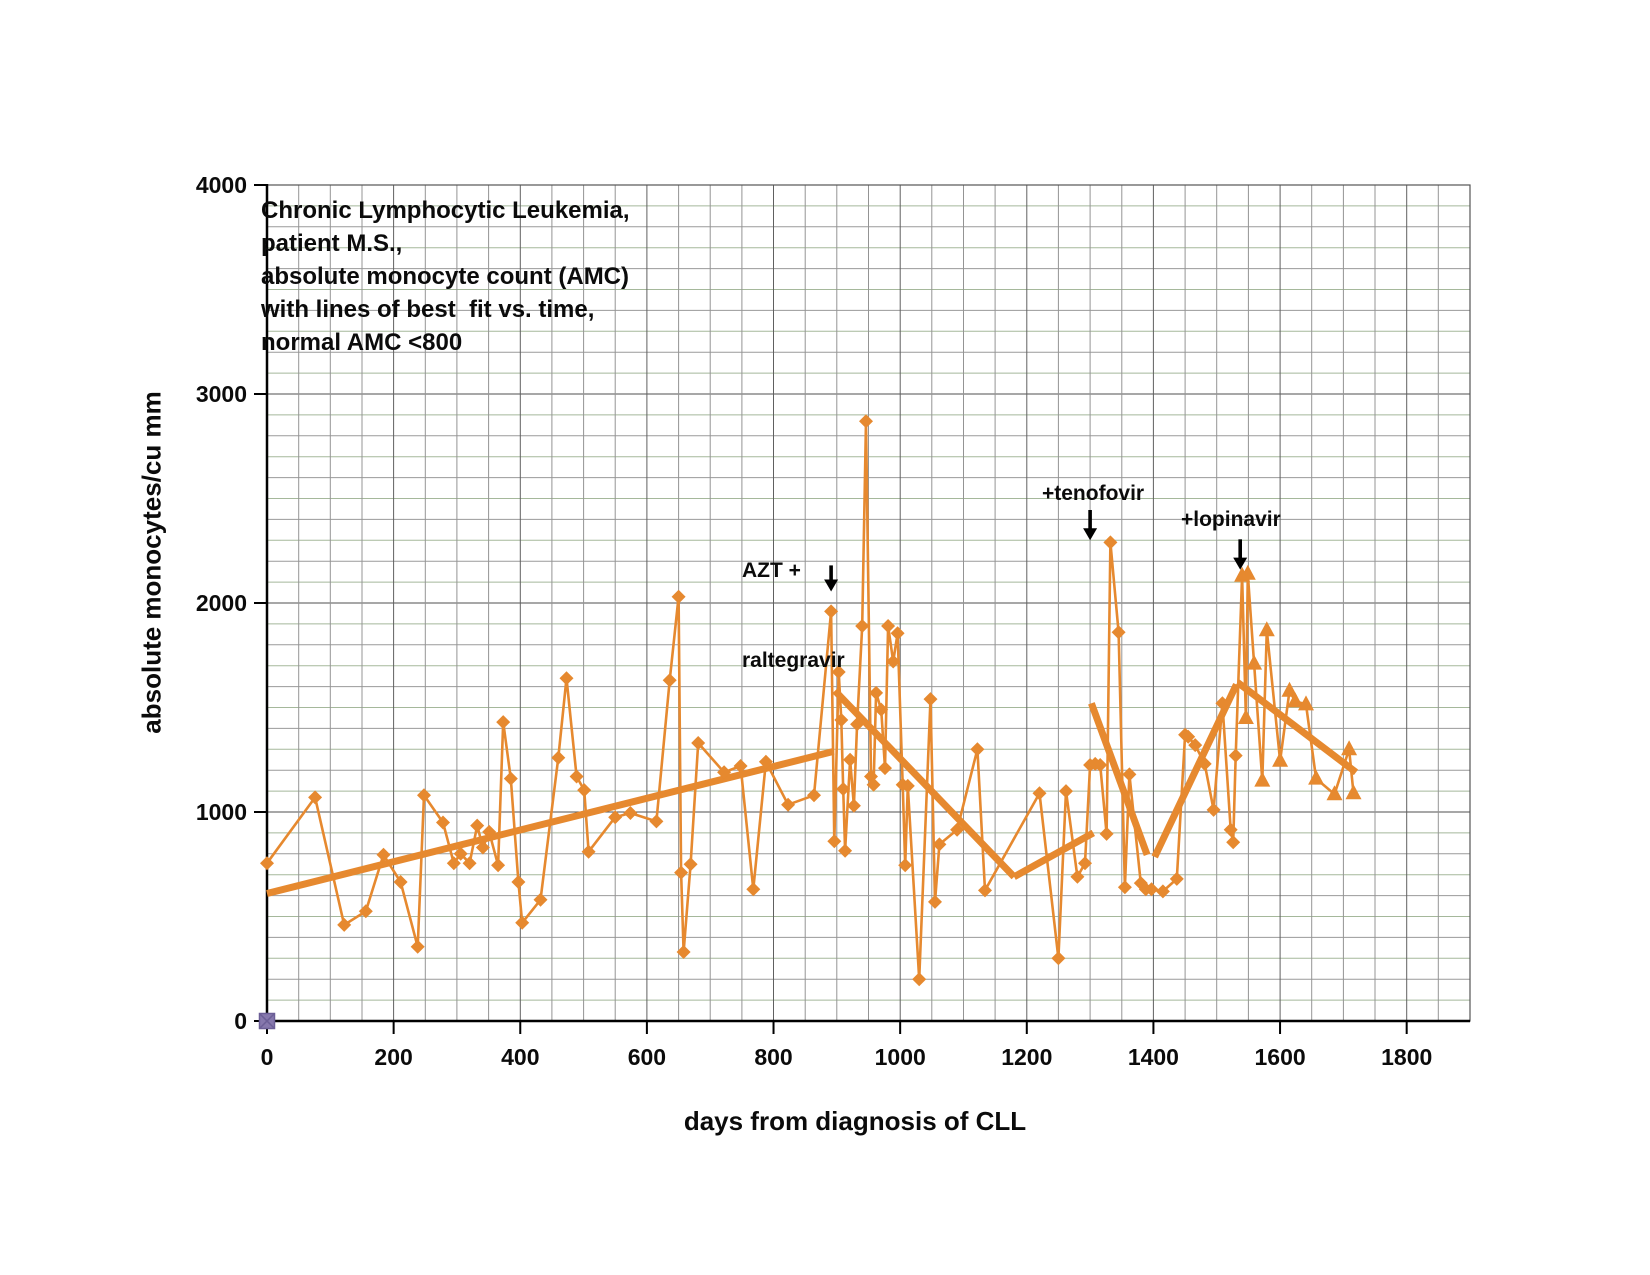  I want to click on y-tick-label: 0, so click(240, 1021).